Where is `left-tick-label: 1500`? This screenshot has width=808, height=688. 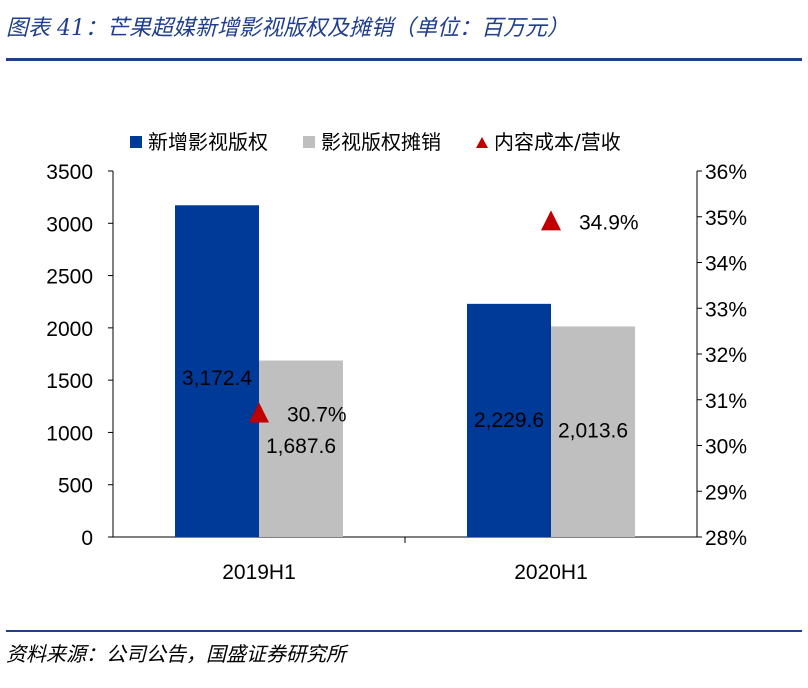 left-tick-label: 1500 is located at coordinates (69, 381).